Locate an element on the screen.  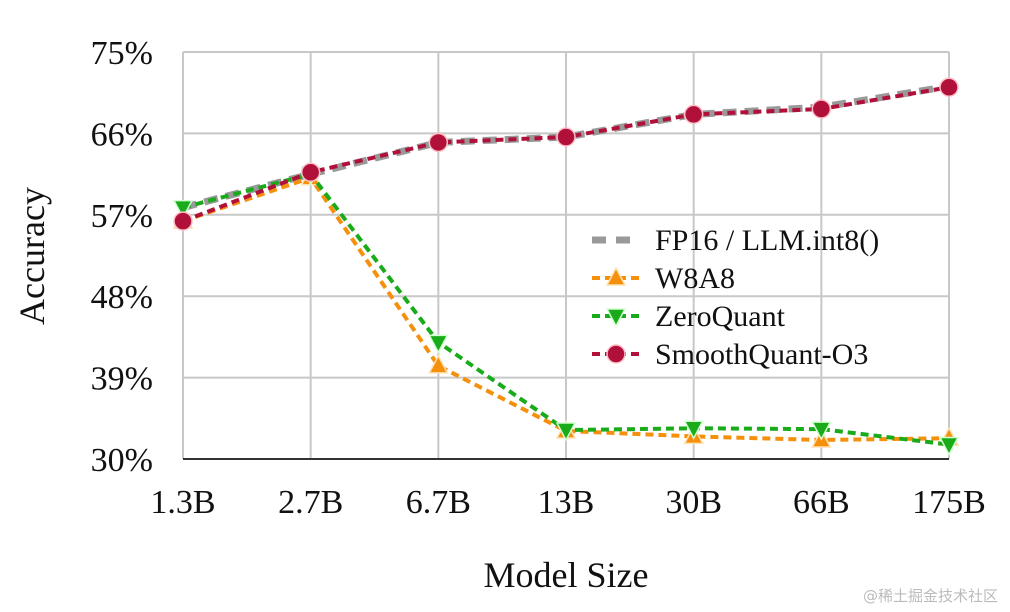
y-tick-label: 30% is located at coordinates (122, 460).